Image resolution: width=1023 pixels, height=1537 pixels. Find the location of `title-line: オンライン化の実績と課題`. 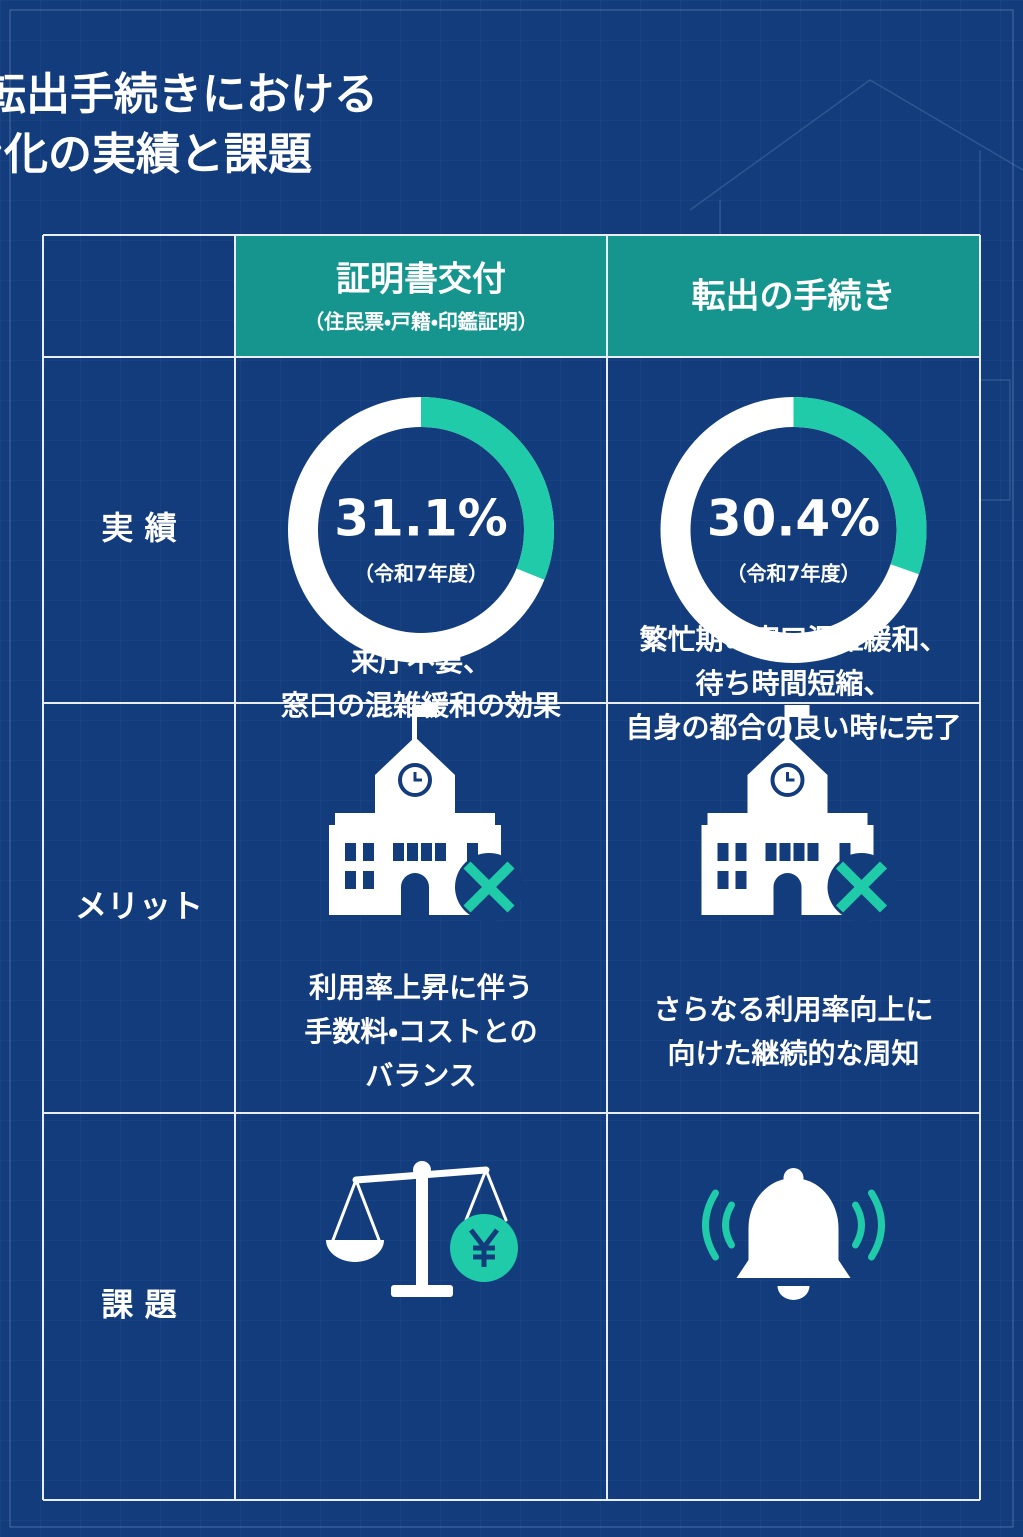

title-line: オンライン化の実績と課題 is located at coordinates (156, 154).